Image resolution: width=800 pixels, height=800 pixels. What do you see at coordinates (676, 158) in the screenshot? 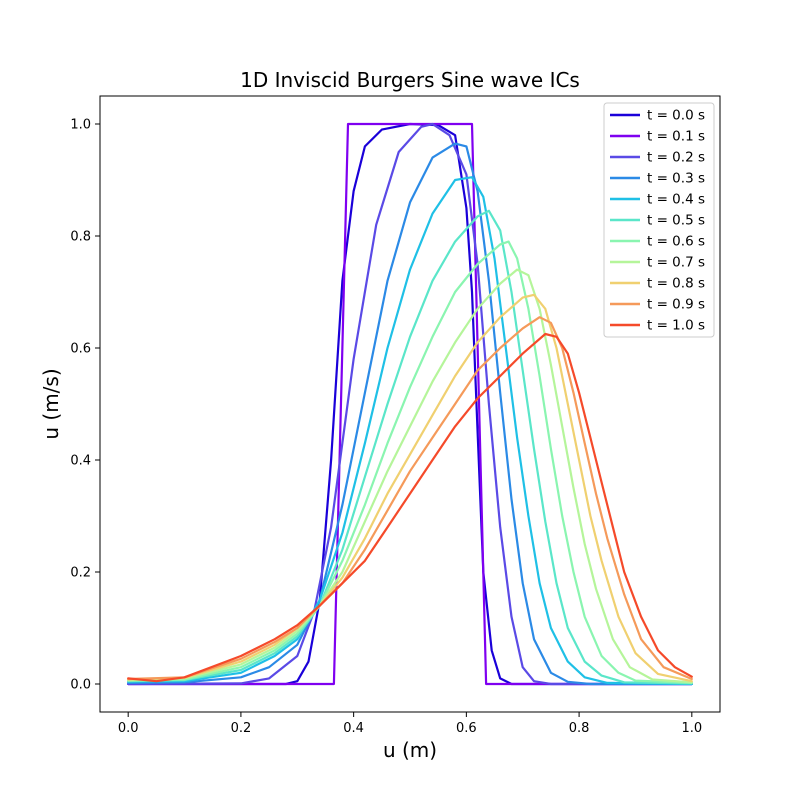
I see `legend-label: t = 0.2 s` at bounding box center [676, 158].